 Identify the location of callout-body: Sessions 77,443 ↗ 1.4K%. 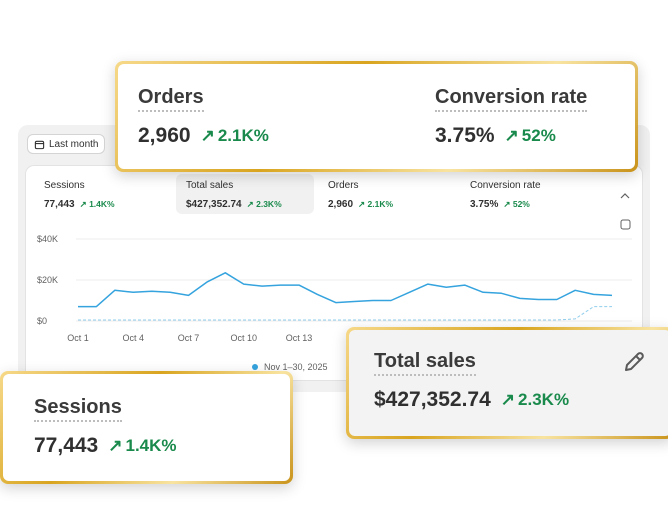
(146, 427).